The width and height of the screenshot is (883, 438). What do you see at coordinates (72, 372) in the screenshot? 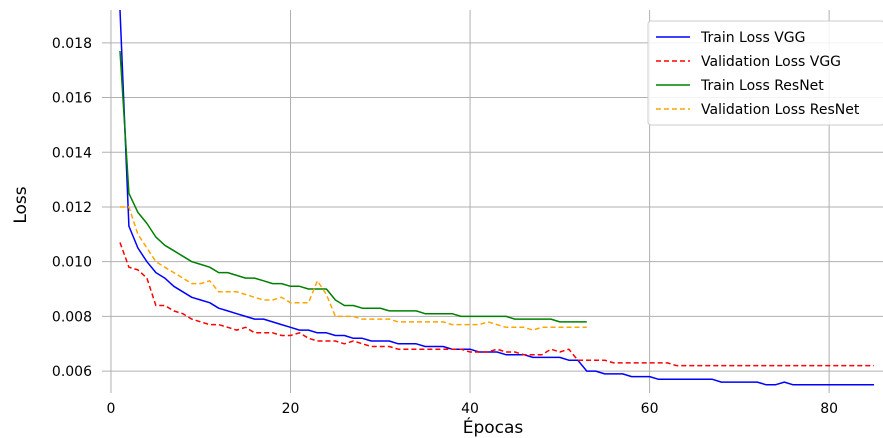
I see `y-tick-label: 0.006` at bounding box center [72, 372].